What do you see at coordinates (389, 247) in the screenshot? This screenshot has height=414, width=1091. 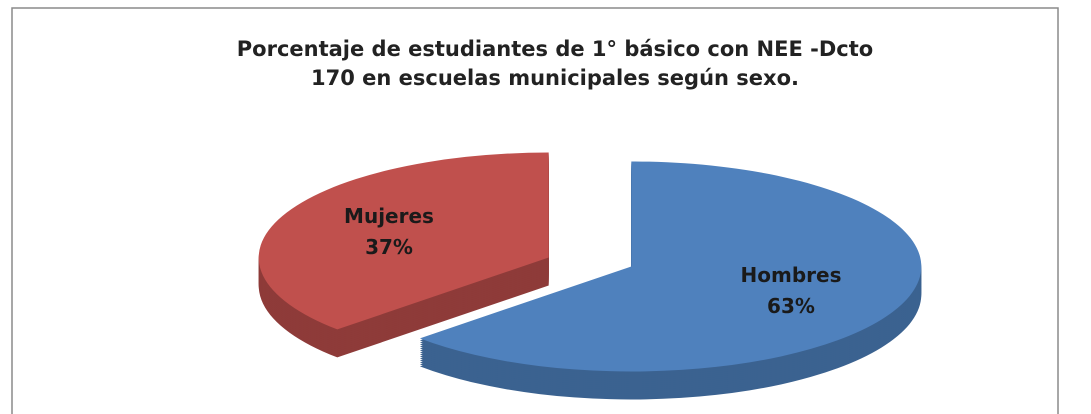 I see `data-label-value: 37%` at bounding box center [389, 247].